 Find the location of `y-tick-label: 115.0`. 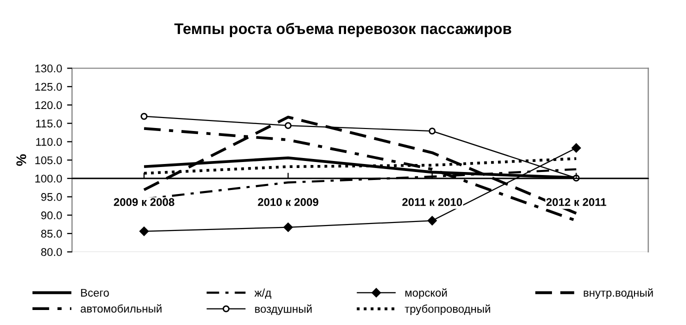

y-tick-label: 115.0 is located at coordinates (49, 124).